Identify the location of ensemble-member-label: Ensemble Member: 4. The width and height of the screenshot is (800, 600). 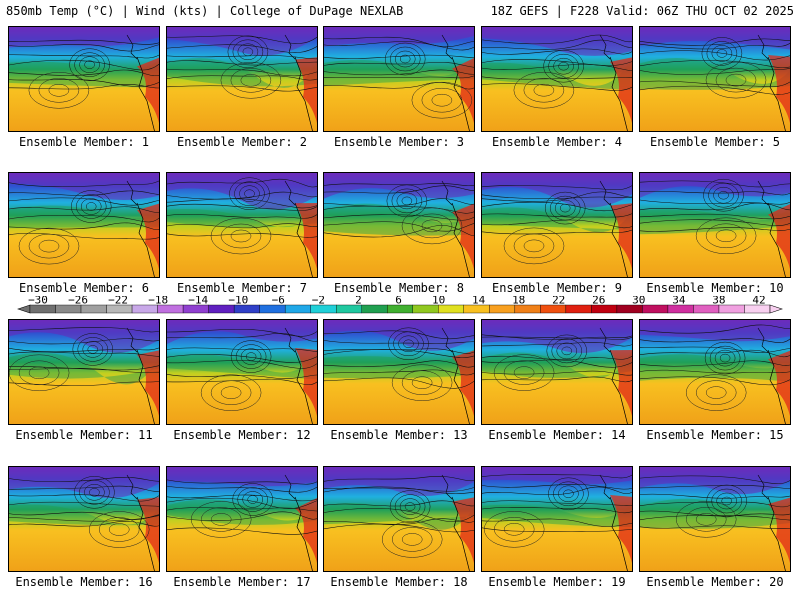
(557, 142).